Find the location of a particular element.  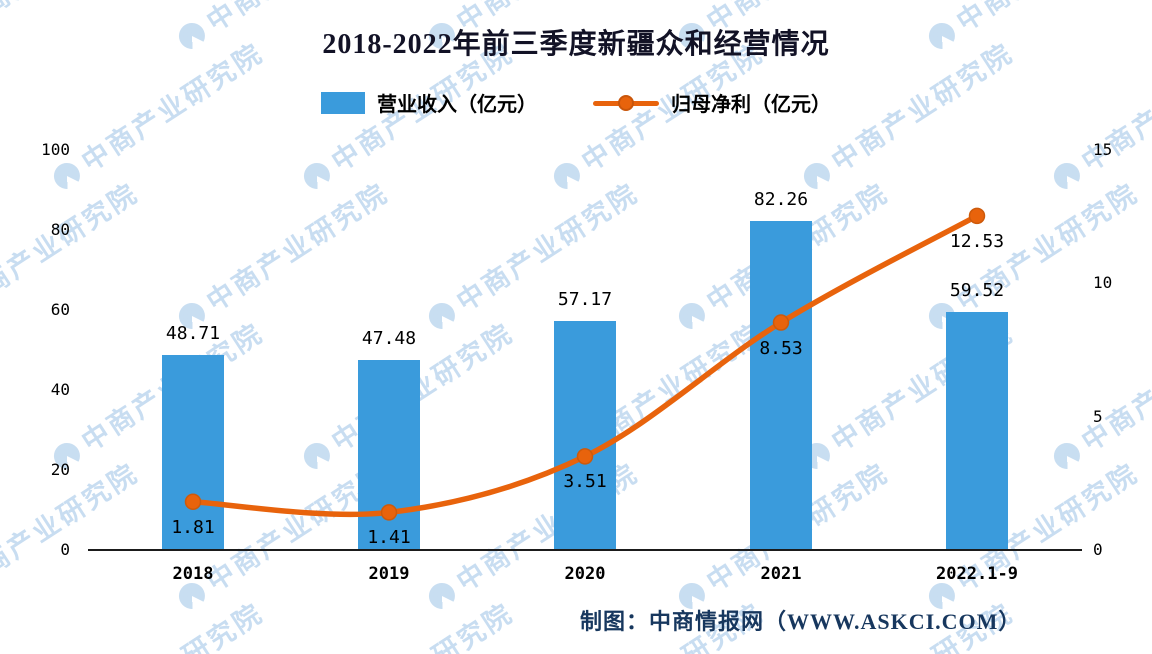

legend-item: 归母净利（亿元） is located at coordinates (712, 102).